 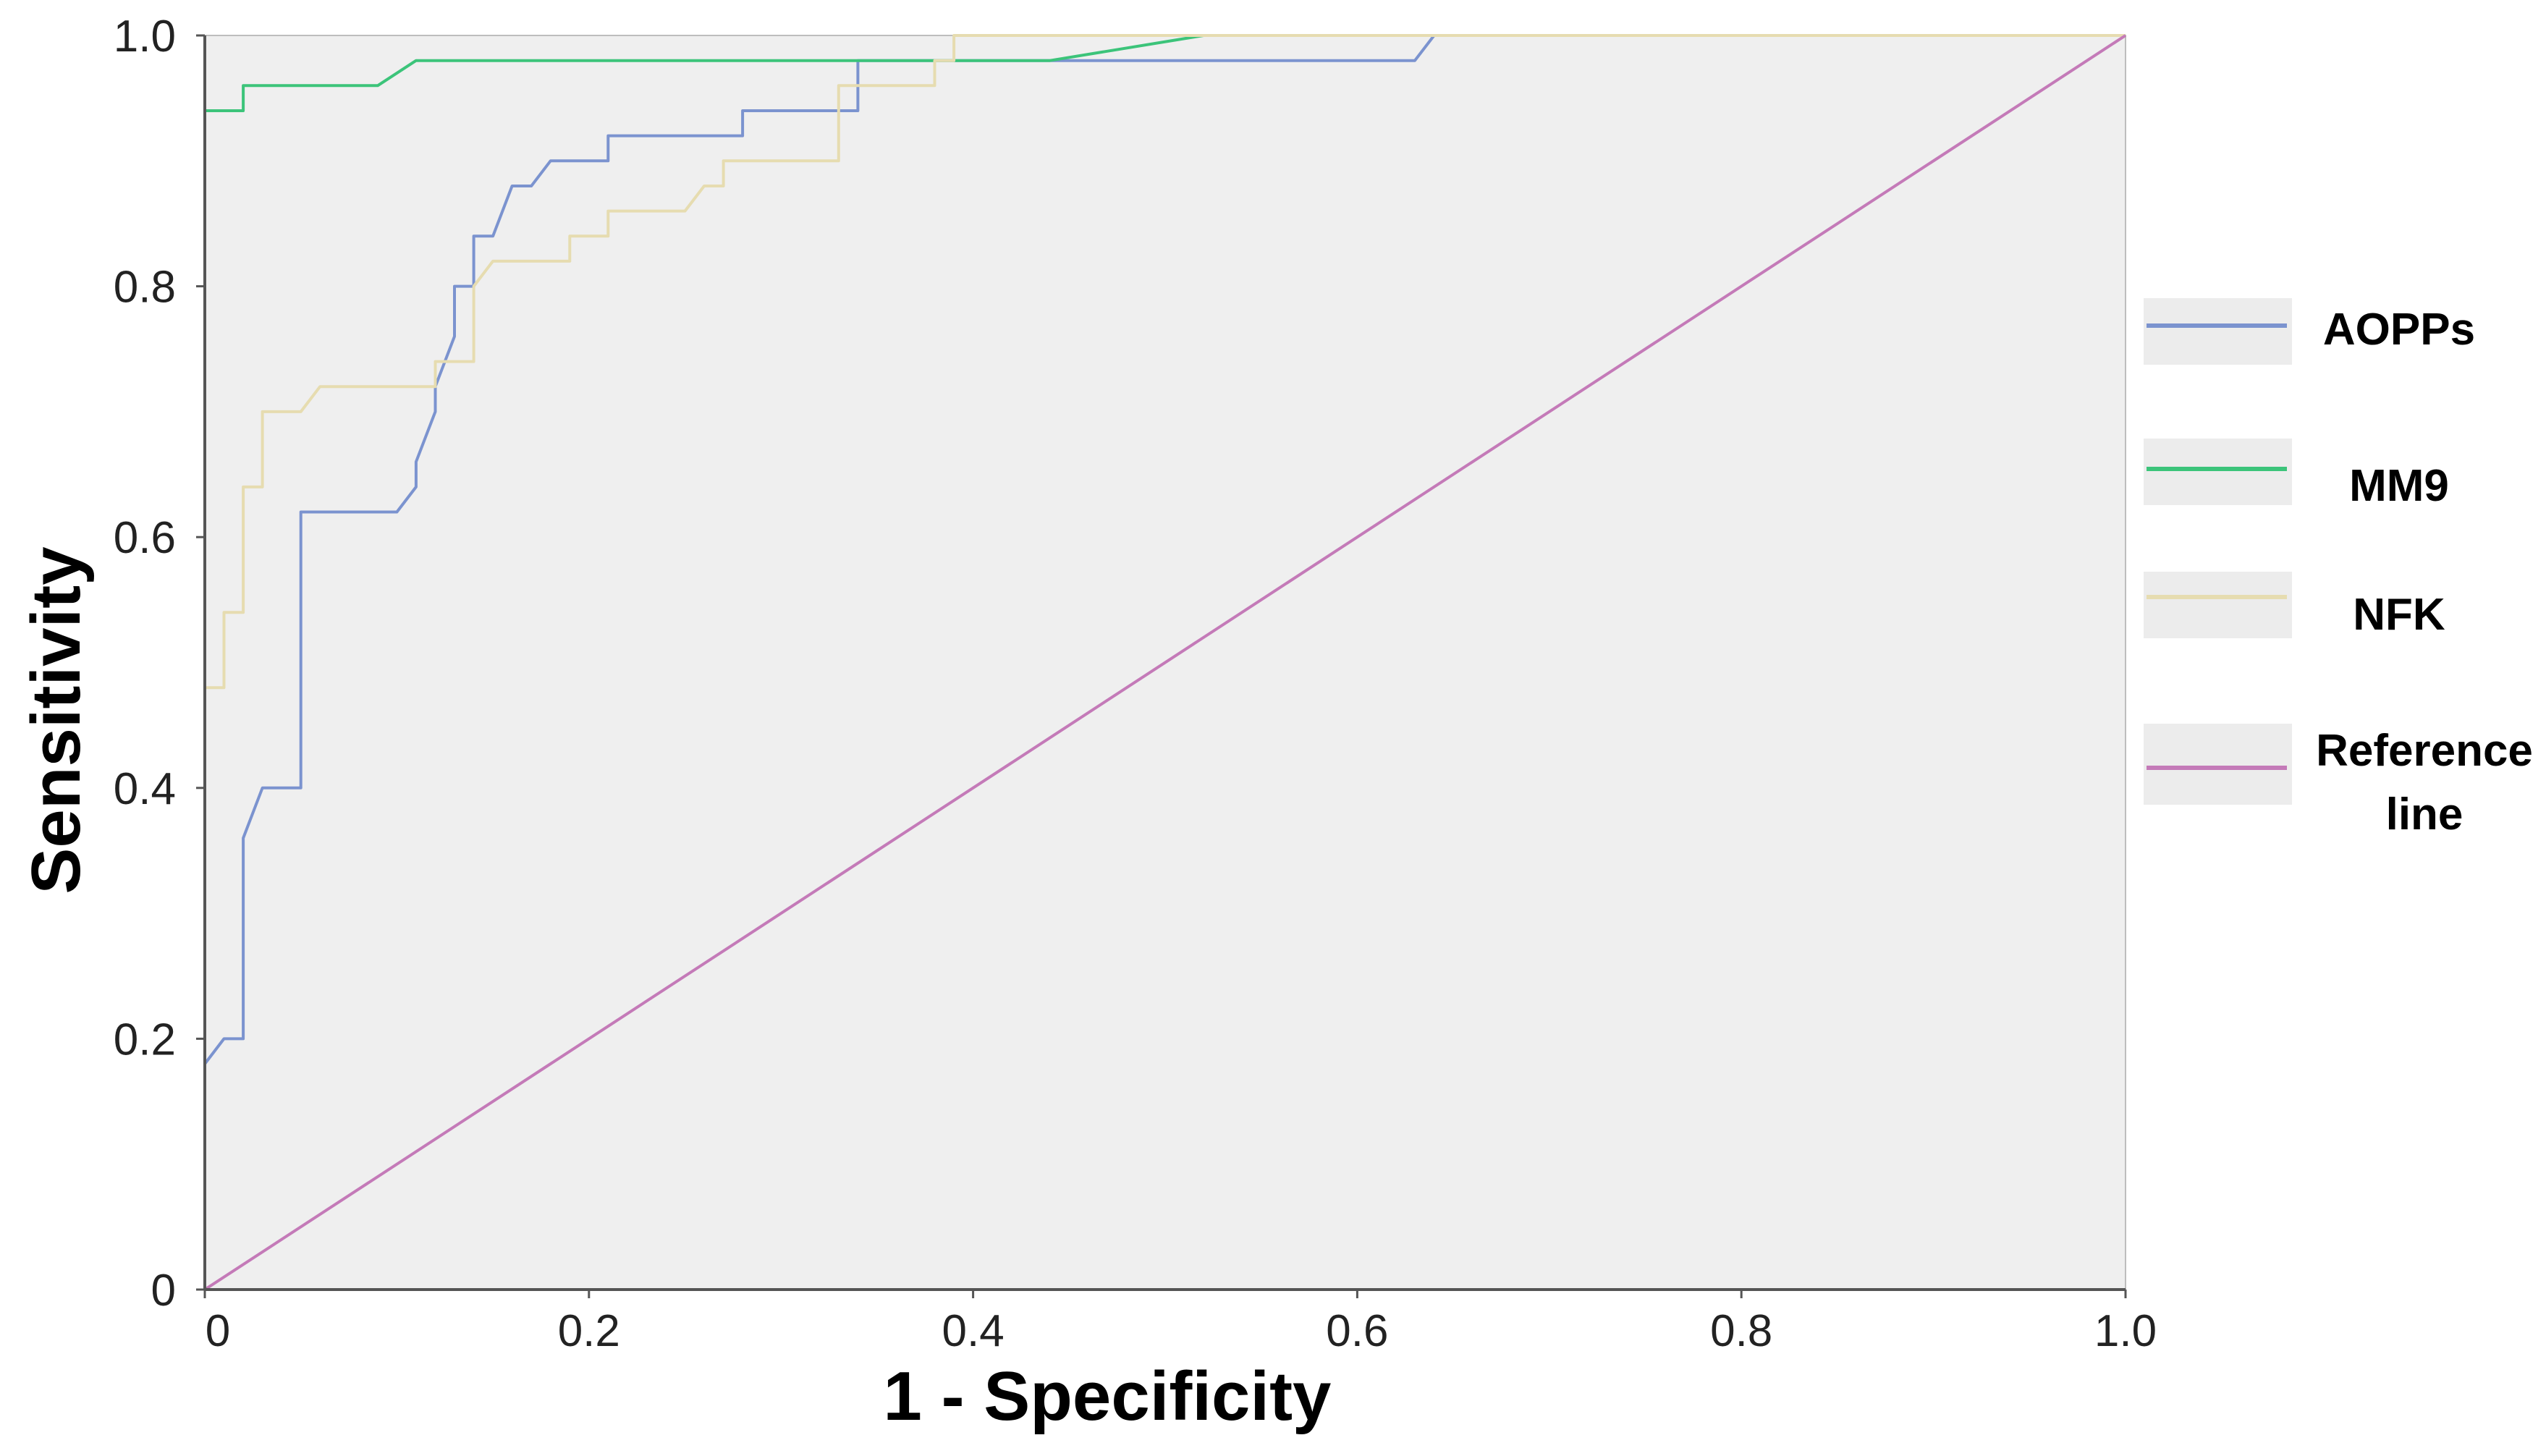 What do you see at coordinates (2338, 781) in the screenshot?
I see `legend-item-reference-line: Reference line` at bounding box center [2338, 781].